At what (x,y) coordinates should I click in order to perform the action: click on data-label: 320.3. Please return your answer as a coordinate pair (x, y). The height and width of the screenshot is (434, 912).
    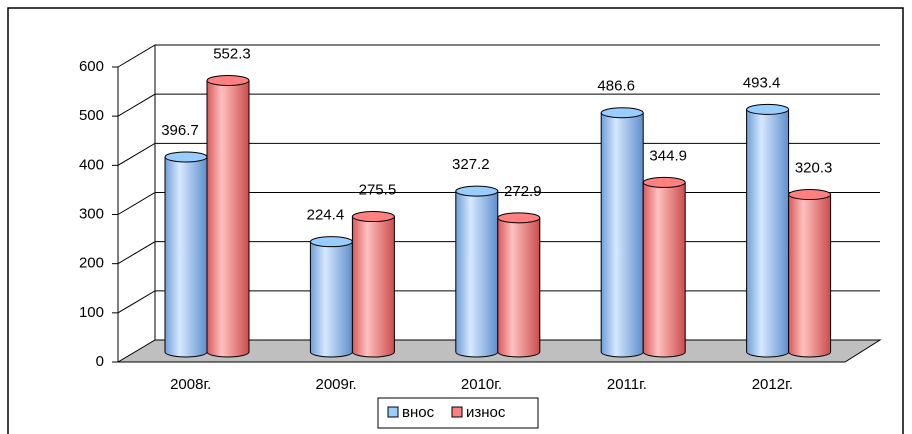
    Looking at the image, I should click on (814, 167).